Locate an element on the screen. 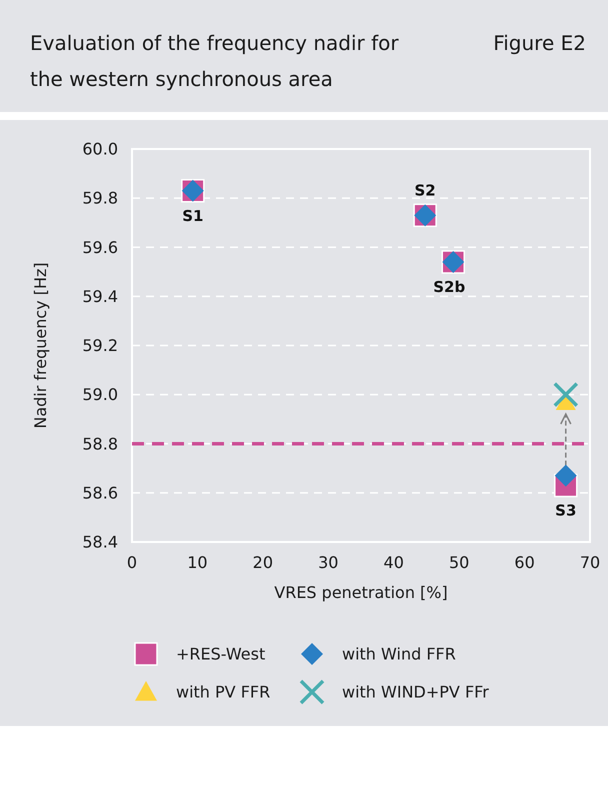  annotation: S2b is located at coordinates (449, 287).